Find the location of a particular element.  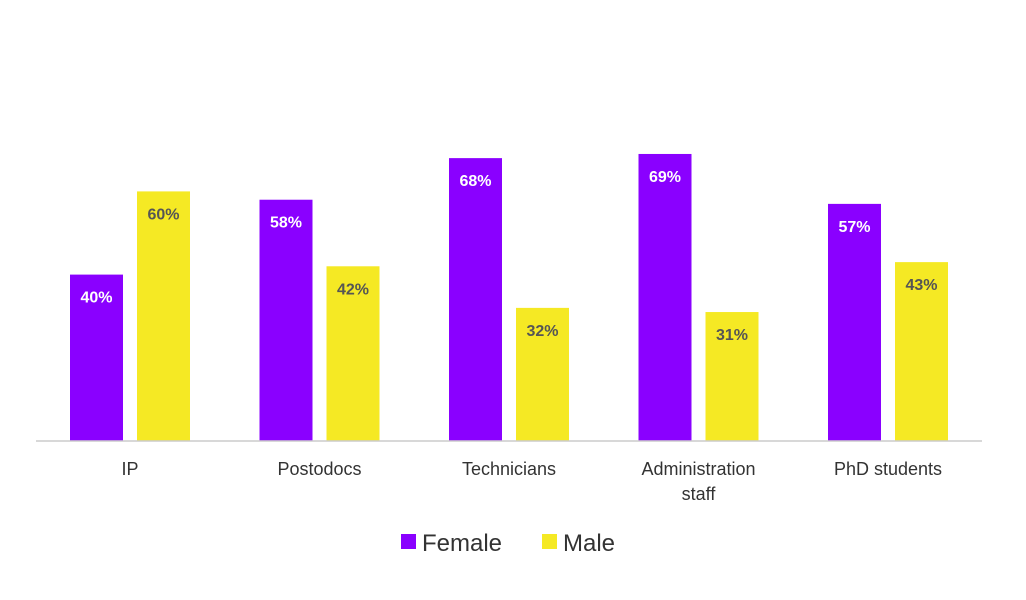

data-label-female-1: 58% is located at coordinates (286, 223).